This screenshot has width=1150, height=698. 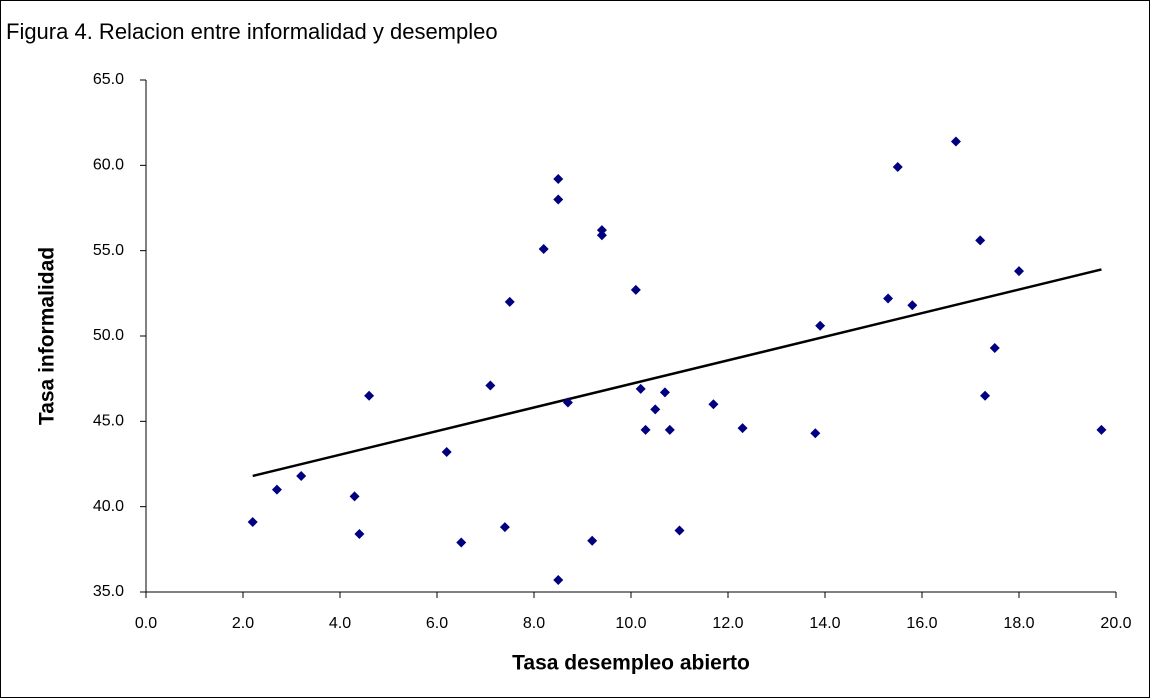 I want to click on y-tick-label: 65.0, so click(x=108, y=79).